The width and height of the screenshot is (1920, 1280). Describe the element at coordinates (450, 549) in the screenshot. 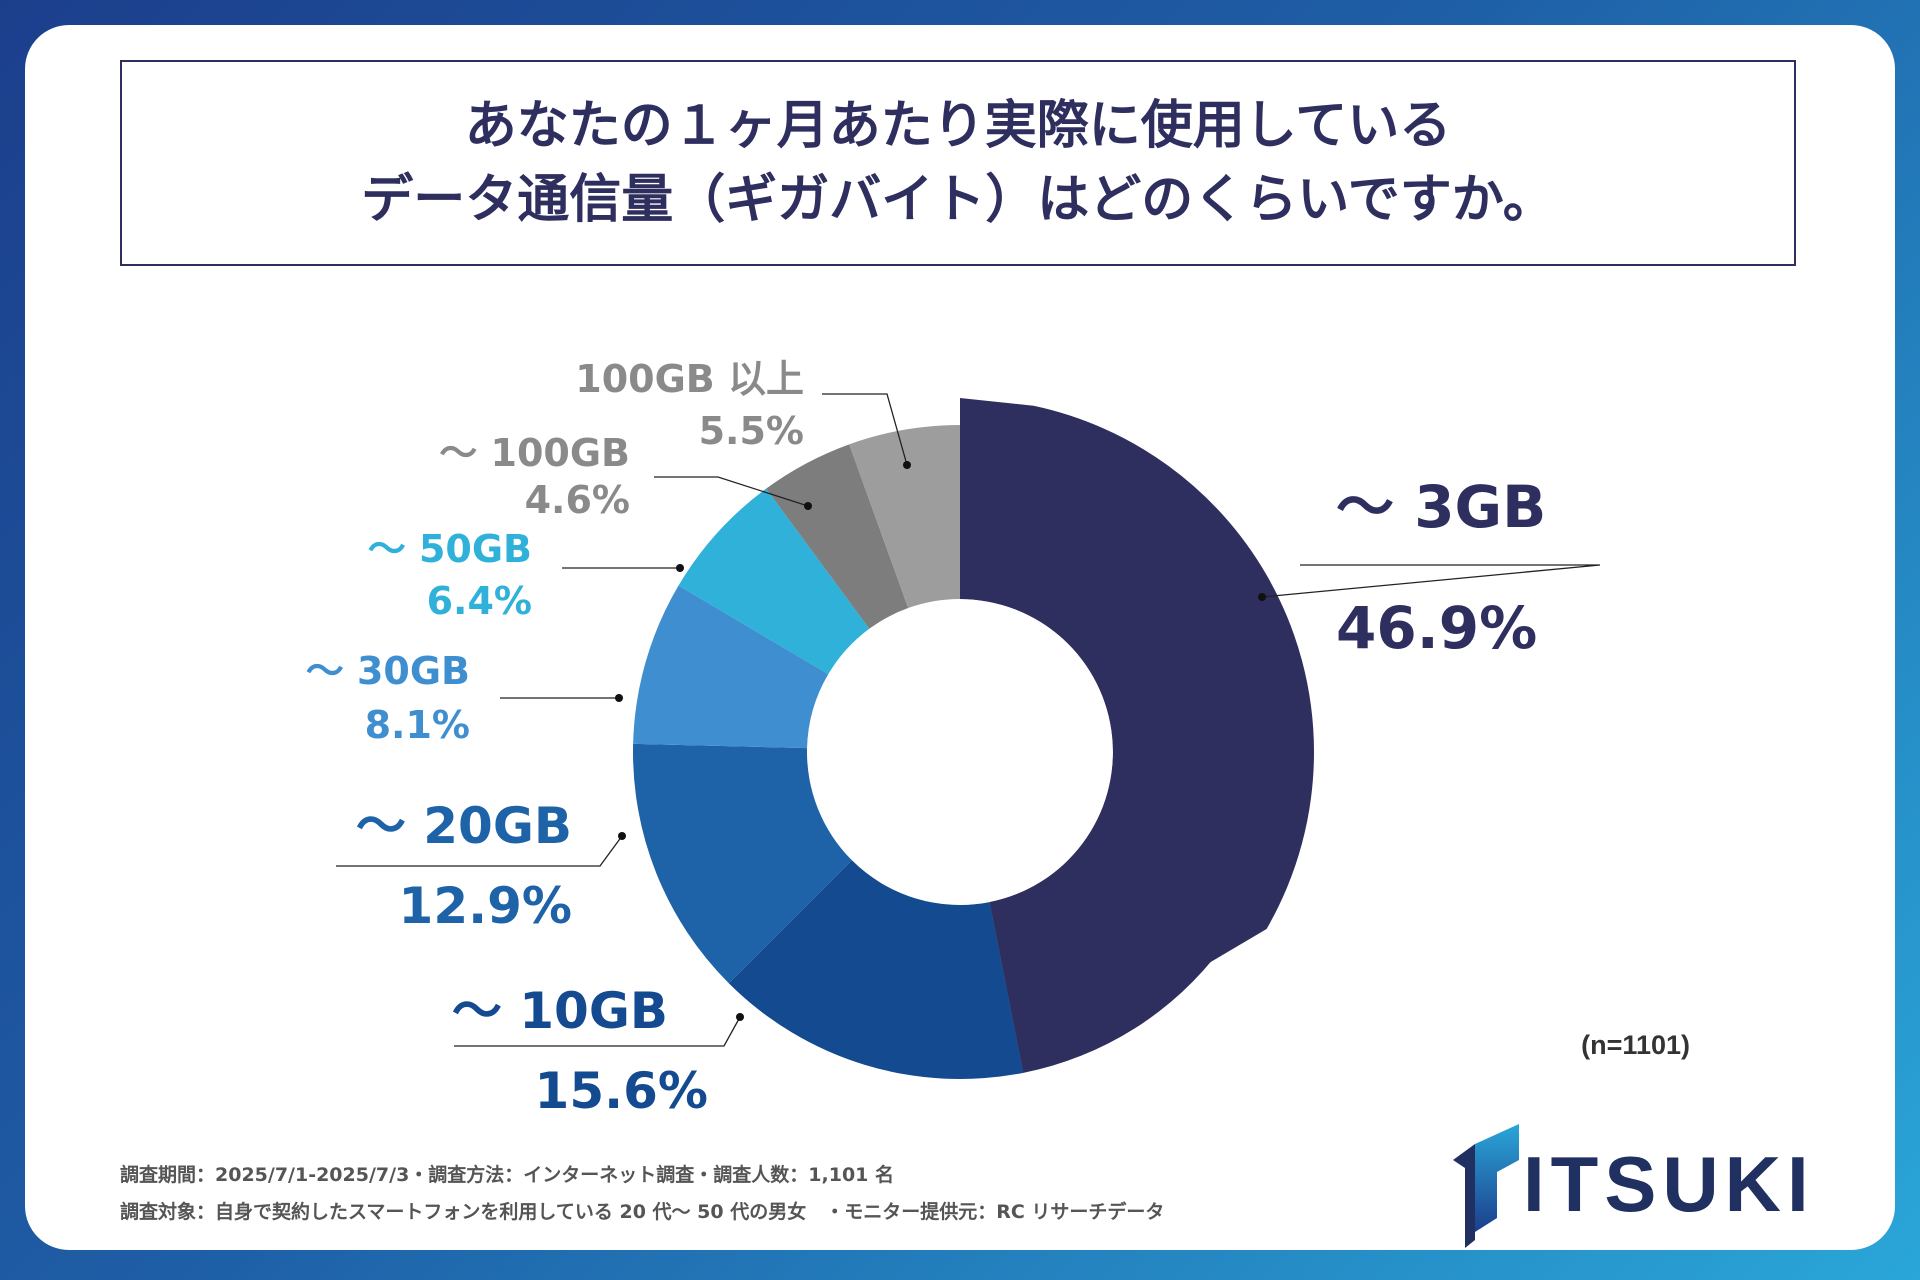

I see `slice-label-4: 〜 50GB` at that location.